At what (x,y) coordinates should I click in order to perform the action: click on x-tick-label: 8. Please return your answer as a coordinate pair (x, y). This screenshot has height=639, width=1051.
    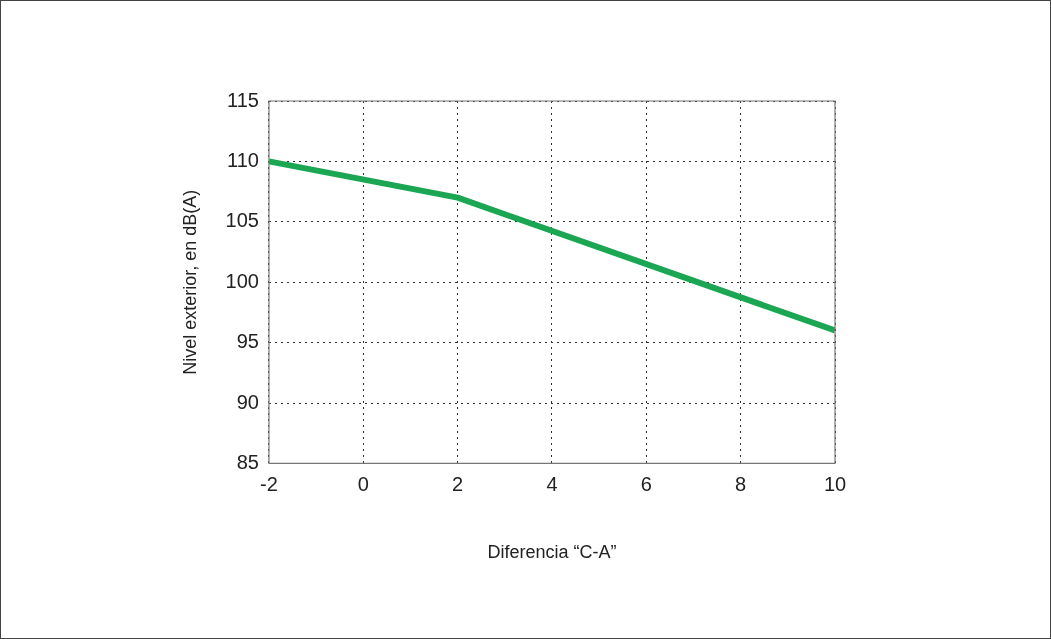
    Looking at the image, I should click on (741, 483).